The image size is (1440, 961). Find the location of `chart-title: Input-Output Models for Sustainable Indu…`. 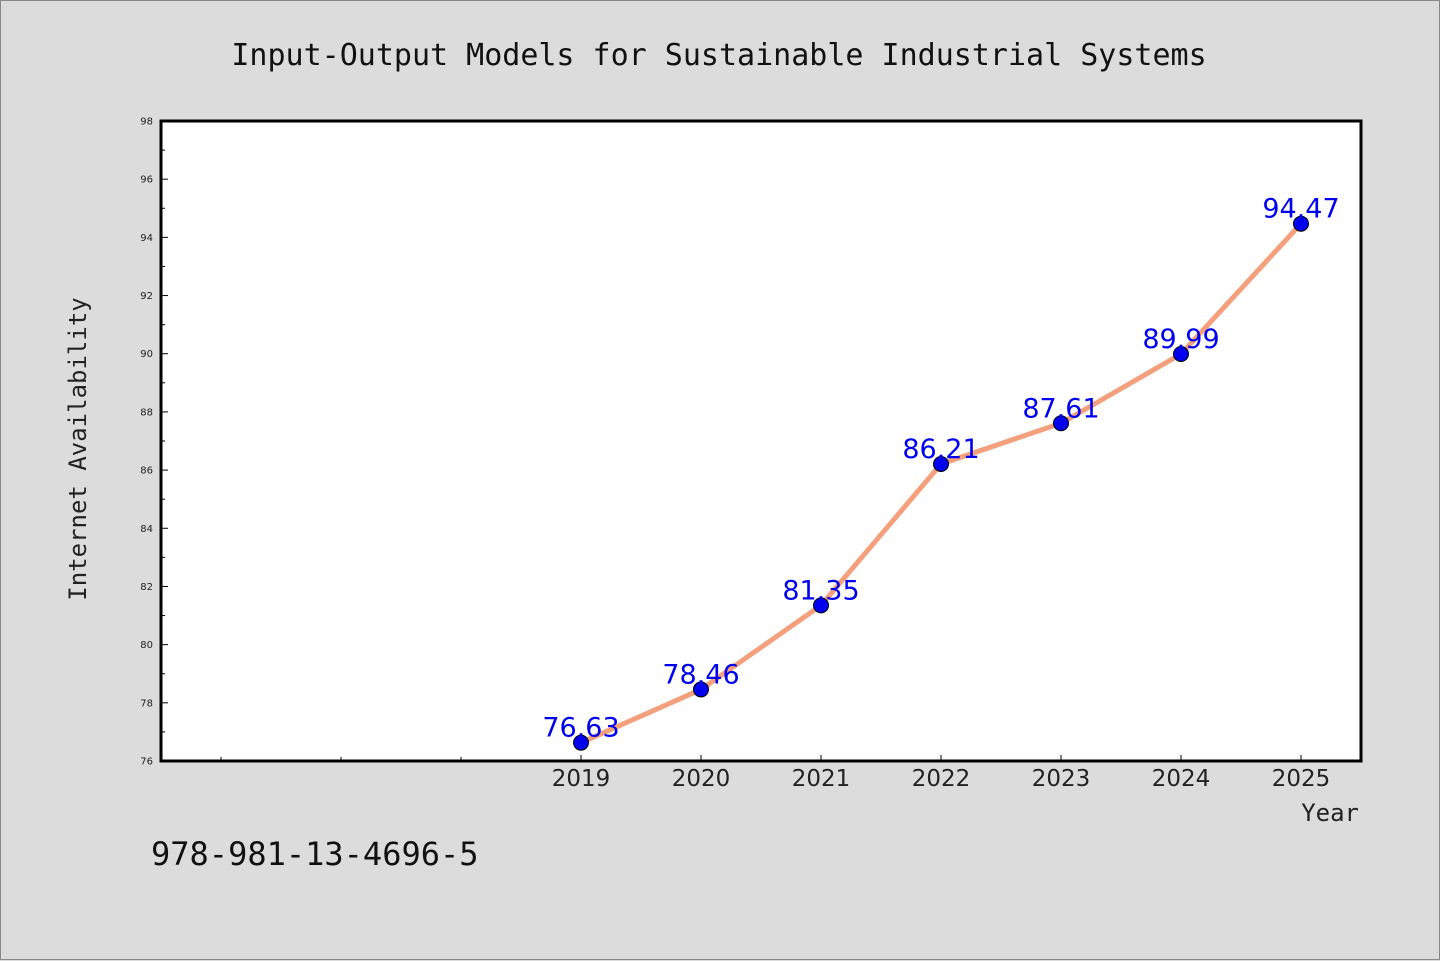

chart-title: Input-Output Models for Sustainable Indu… is located at coordinates (718, 55).